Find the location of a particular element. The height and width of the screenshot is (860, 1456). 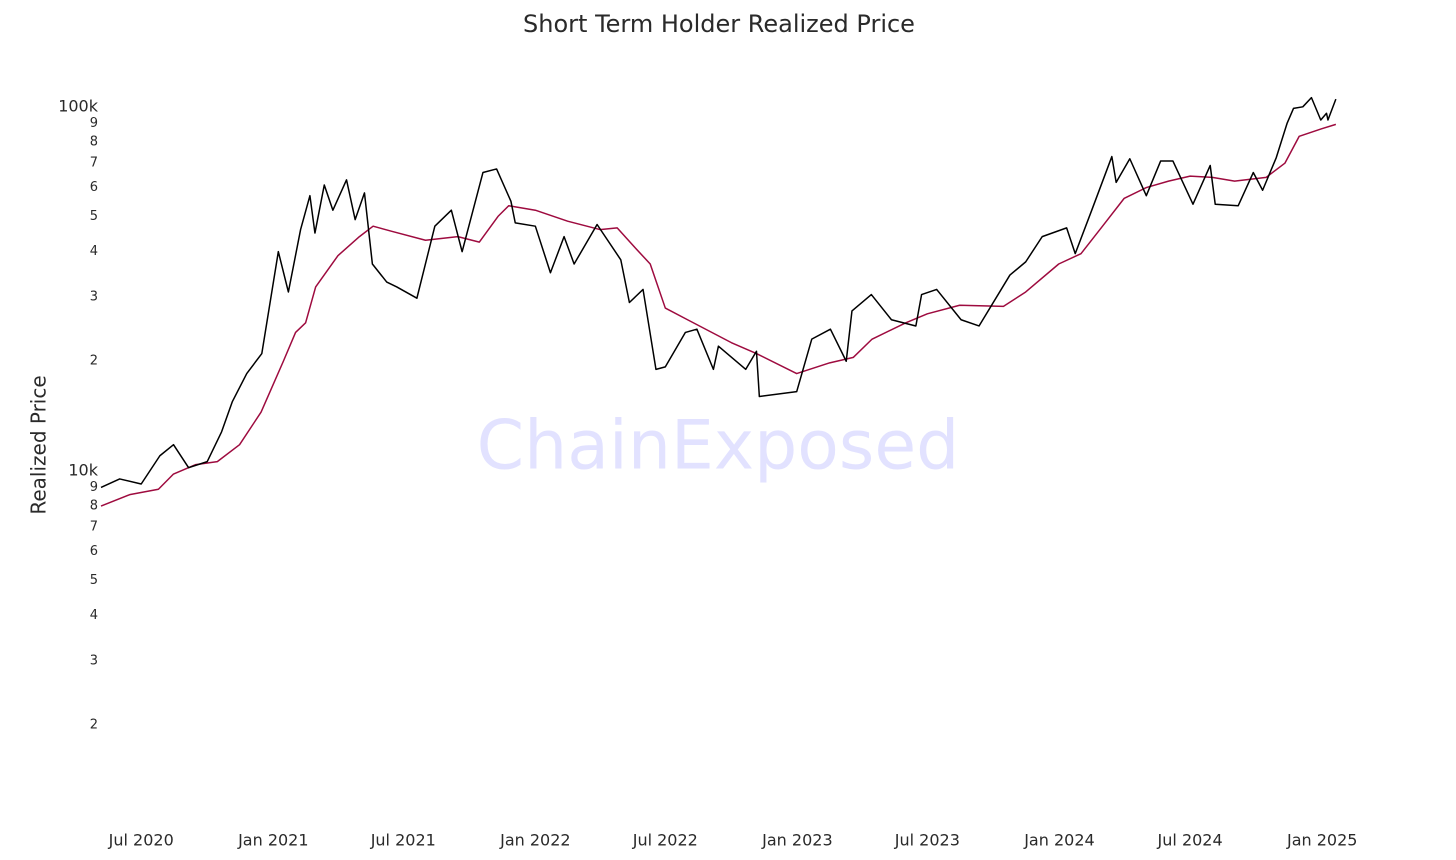

x-tick-label: Jan 2022 is located at coordinates (534, 840).